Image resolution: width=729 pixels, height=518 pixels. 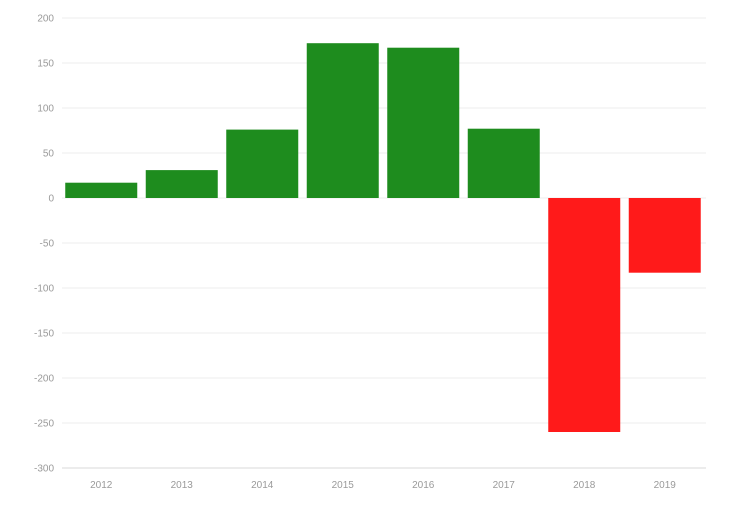 What do you see at coordinates (584, 315) in the screenshot?
I see `bar-2018` at bounding box center [584, 315].